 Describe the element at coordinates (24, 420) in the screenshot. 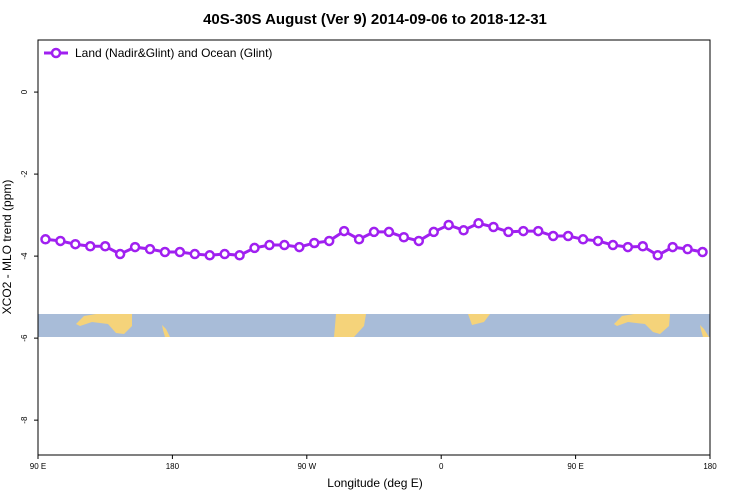

I see `y-tick-label: -8` at that location.